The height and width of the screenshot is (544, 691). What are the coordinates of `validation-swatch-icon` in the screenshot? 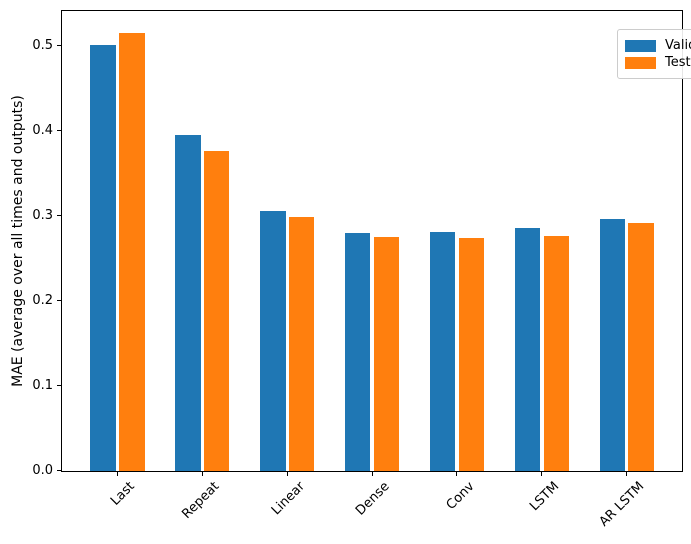 It's located at (640, 45).